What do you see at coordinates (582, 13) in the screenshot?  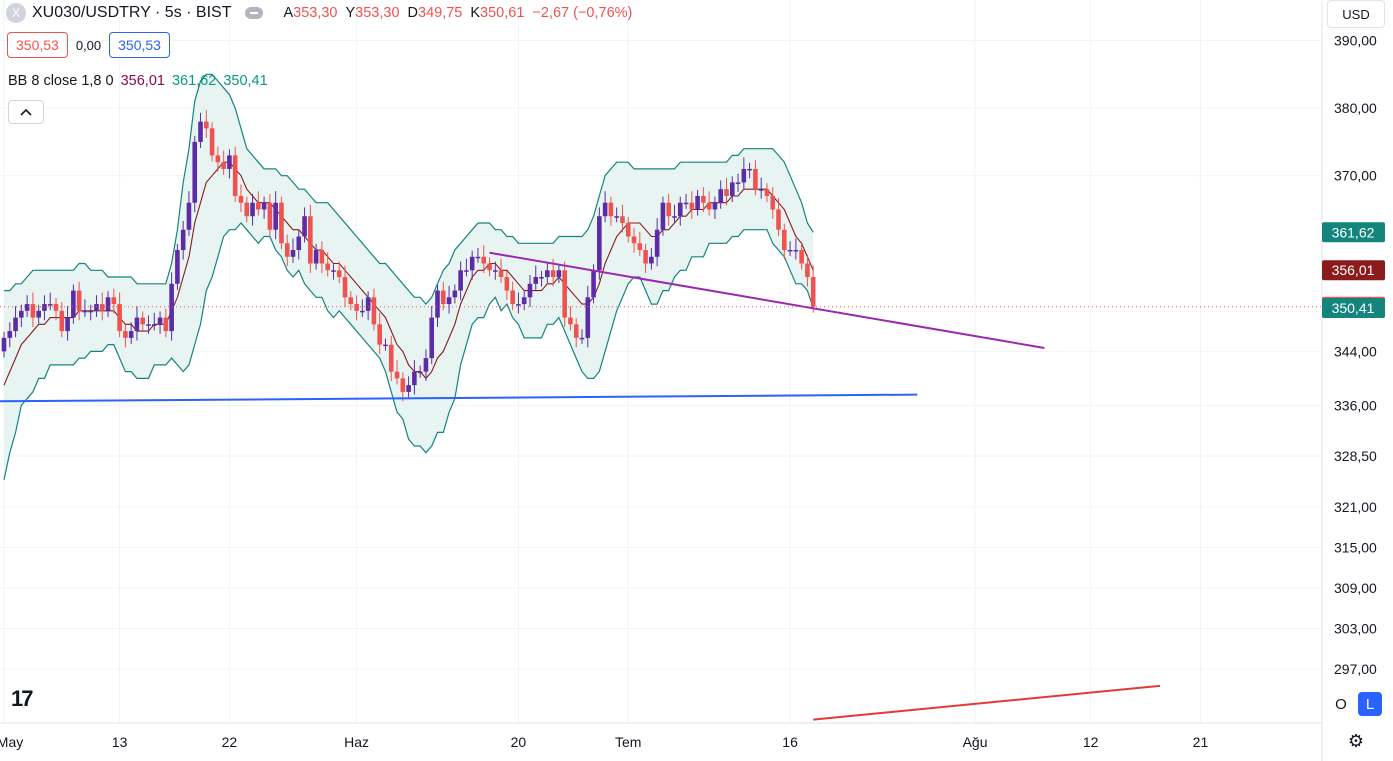 I see `ohlc-change: −2,67 (−0,76%)` at bounding box center [582, 13].